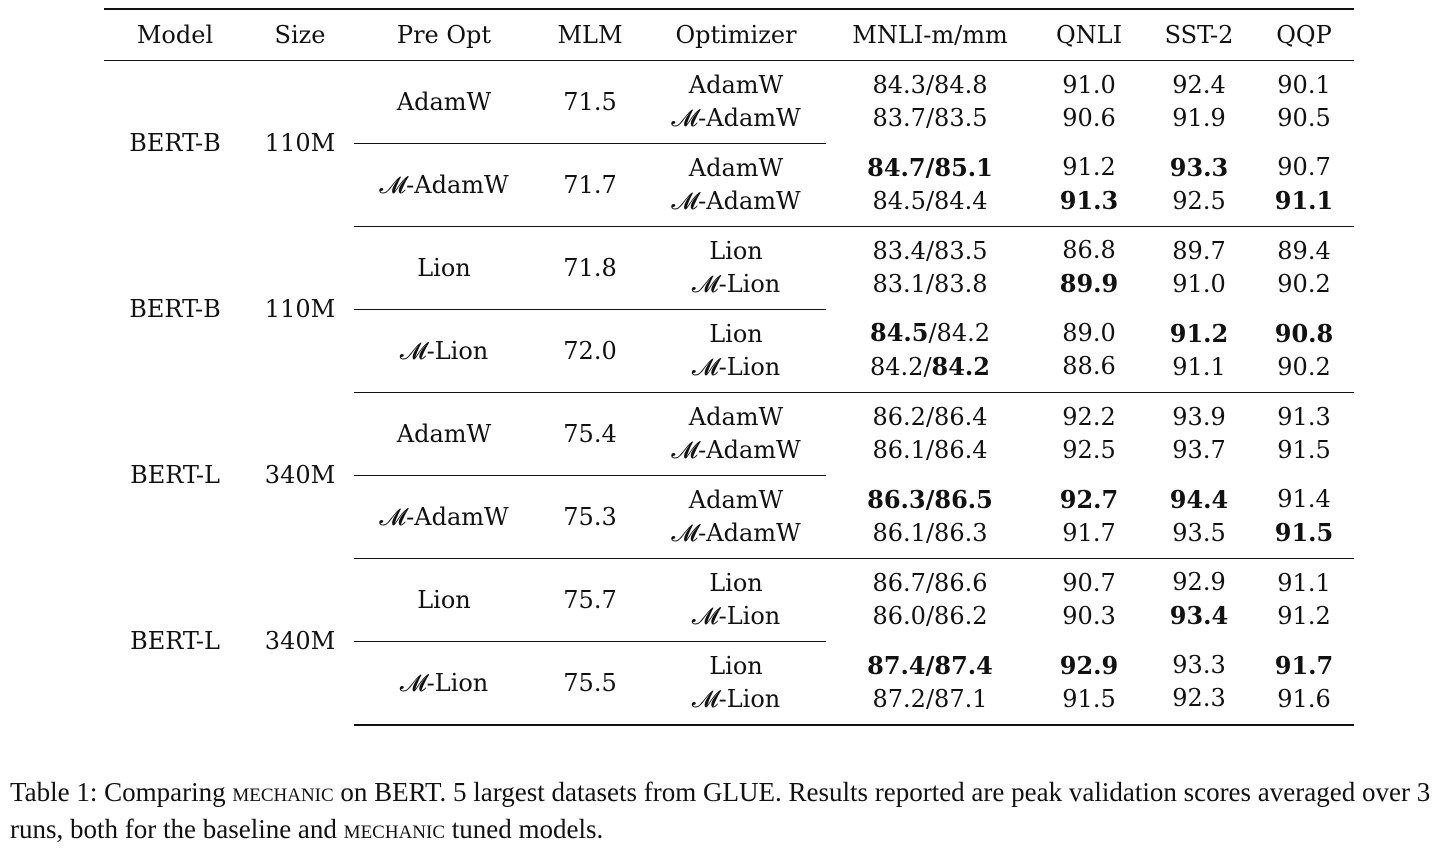 This screenshot has height=851, width=1456. What do you see at coordinates (590, 600) in the screenshot?
I see `mlm-cell: 75.7` at bounding box center [590, 600].